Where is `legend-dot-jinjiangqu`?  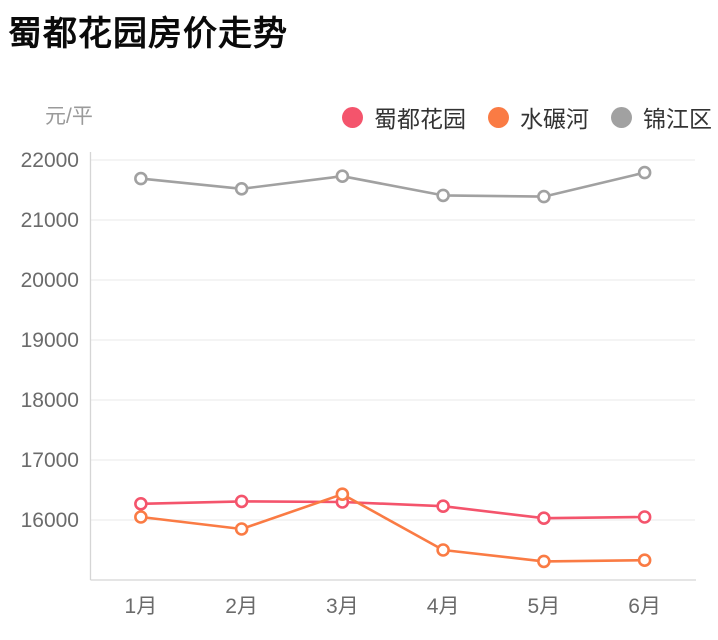 legend-dot-jinjiangqu is located at coordinates (621, 117).